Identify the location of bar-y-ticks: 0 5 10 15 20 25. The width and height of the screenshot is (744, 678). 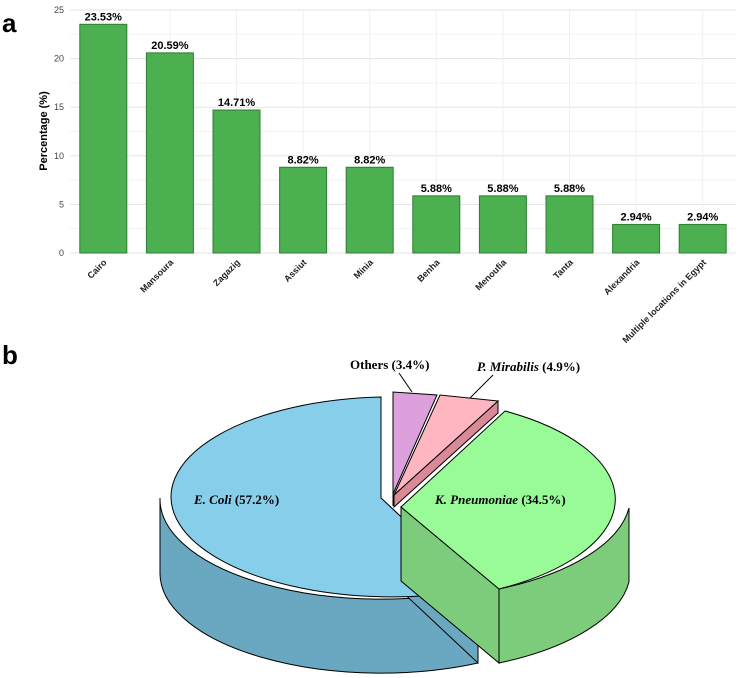
(59, 131).